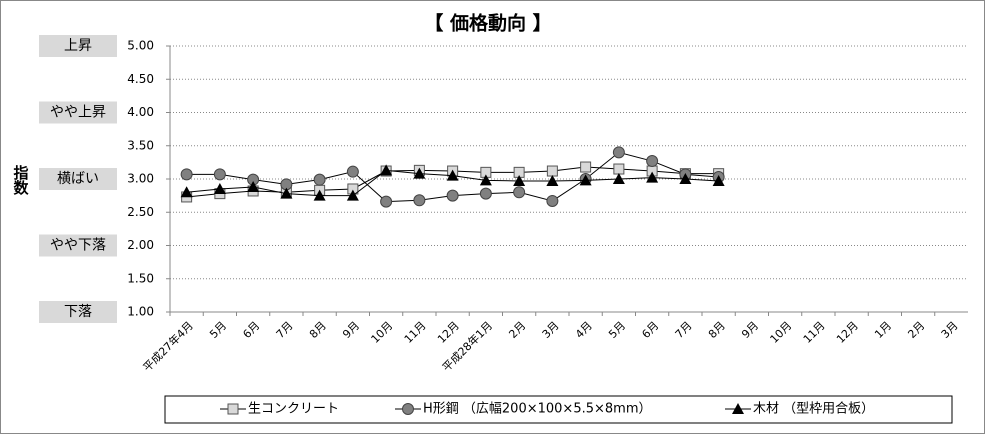 Image resolution: width=985 pixels, height=438 pixels. Describe the element at coordinates (140, 212) in the screenshot. I see `y-tick-label: 2.50` at that location.